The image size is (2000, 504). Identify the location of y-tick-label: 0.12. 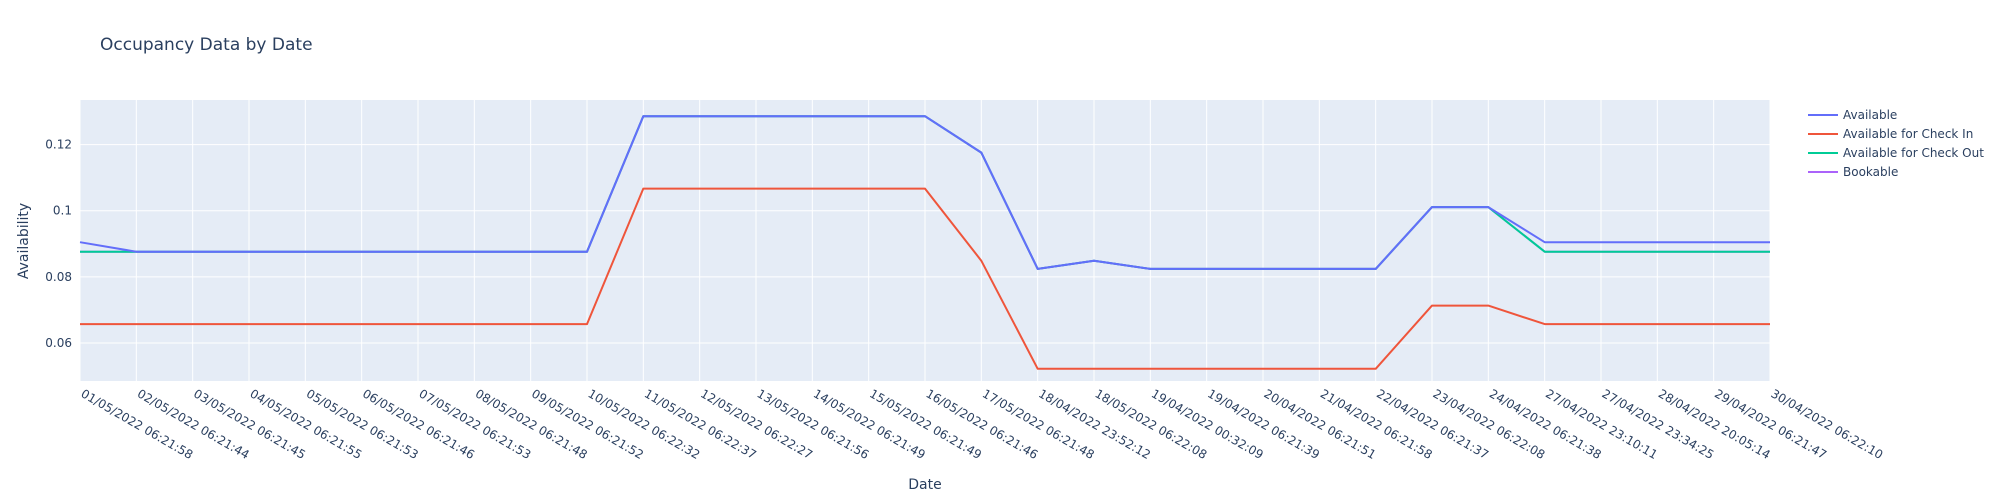
(58, 145).